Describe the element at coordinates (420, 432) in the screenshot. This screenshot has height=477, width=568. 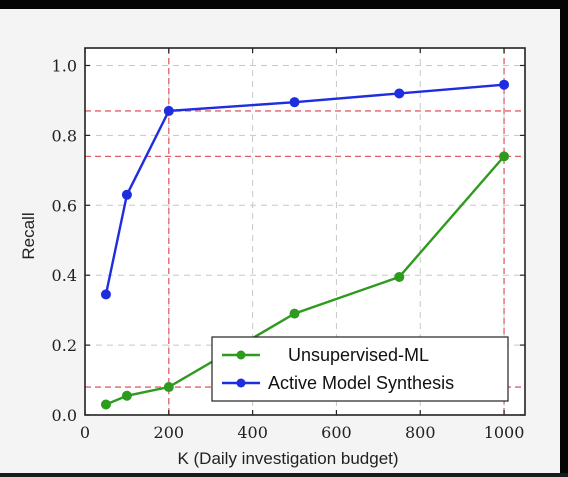
I see `x-tick-label: 800` at that location.